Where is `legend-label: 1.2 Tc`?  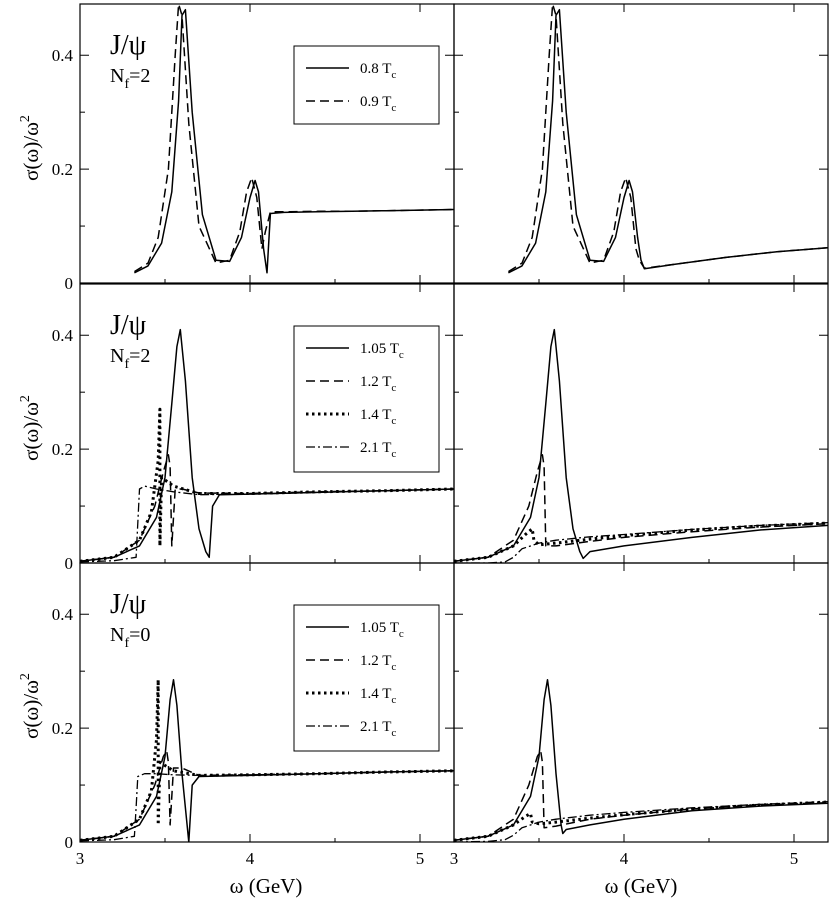
legend-label: 1.2 Tc is located at coordinates (378, 663).